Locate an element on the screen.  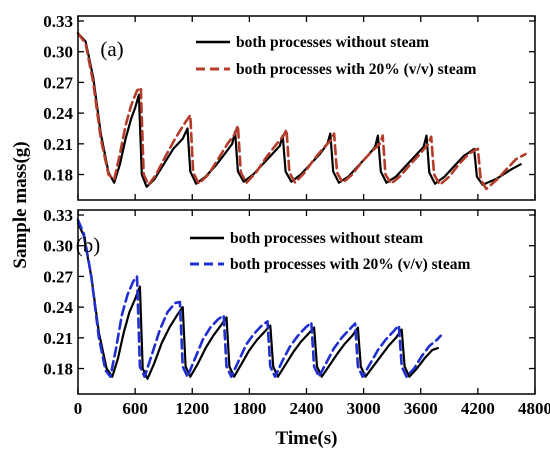
panel-b-x-tick-label: 4800 is located at coordinates (534, 408).